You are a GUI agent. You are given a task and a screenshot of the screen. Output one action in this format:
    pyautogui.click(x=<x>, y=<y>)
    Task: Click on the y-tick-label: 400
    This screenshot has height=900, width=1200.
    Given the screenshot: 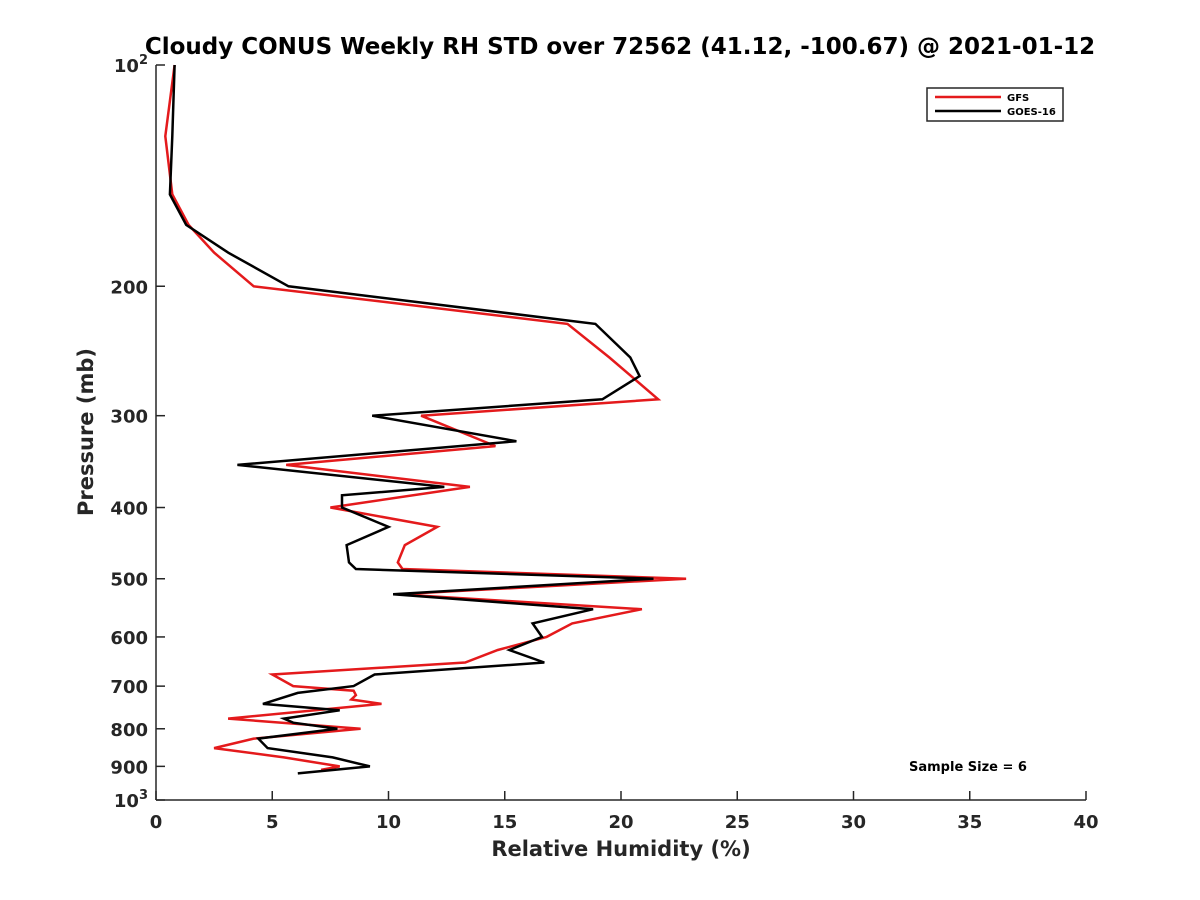 What is the action you would take?
    pyautogui.click(x=129, y=509)
    